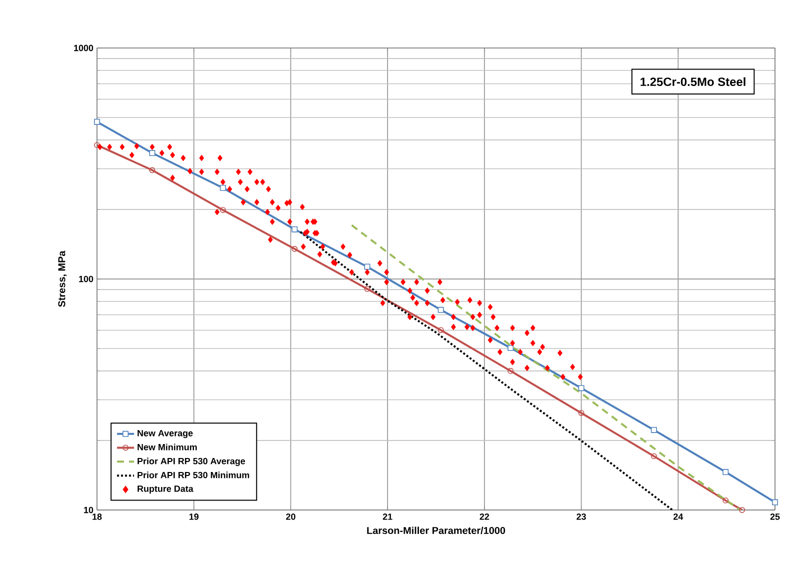 The height and width of the screenshot is (584, 808). I want to click on x-tick-label: 23, so click(581, 517).